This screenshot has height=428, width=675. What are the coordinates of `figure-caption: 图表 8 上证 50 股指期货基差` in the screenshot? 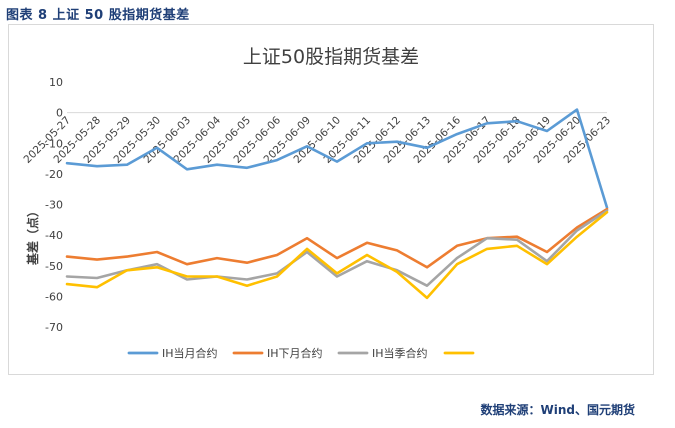 It's located at (98, 15).